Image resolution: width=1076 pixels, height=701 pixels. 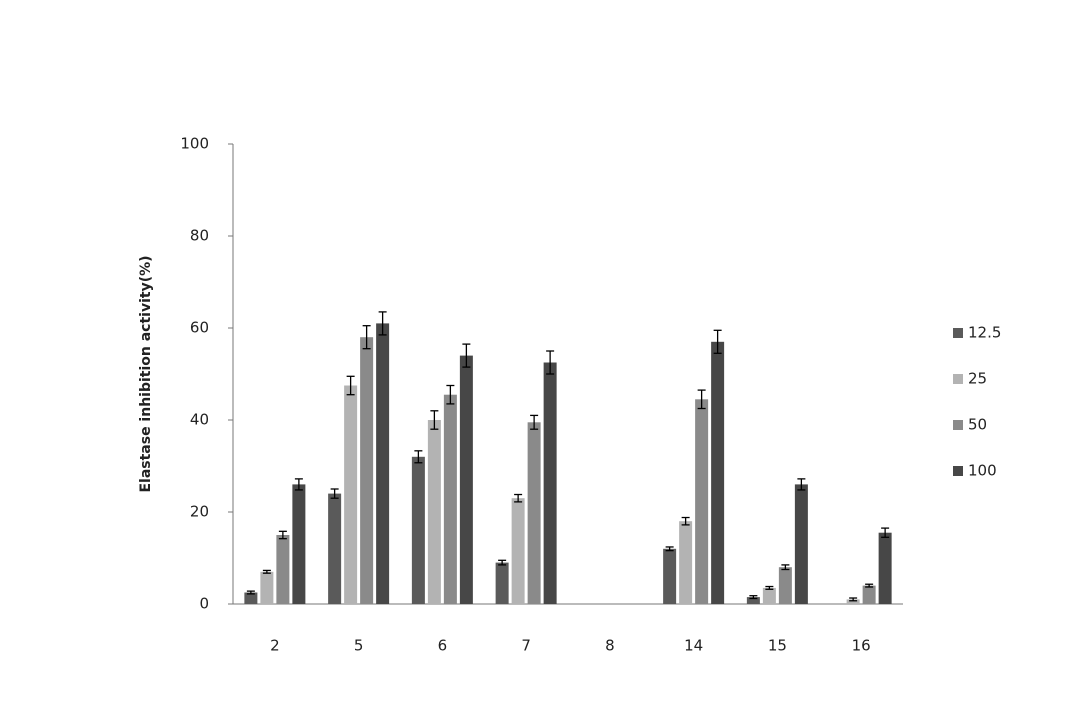 I want to click on y-tick-label: 80, so click(x=199, y=236).